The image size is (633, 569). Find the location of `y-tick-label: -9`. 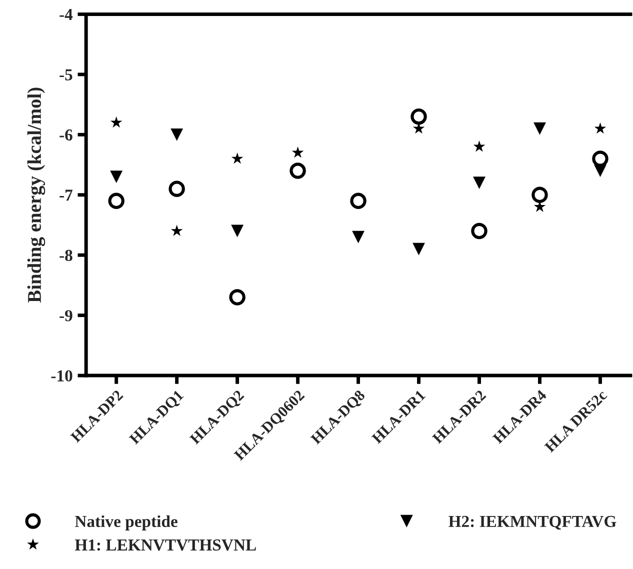

y-tick-label: -9 is located at coordinates (66, 316).